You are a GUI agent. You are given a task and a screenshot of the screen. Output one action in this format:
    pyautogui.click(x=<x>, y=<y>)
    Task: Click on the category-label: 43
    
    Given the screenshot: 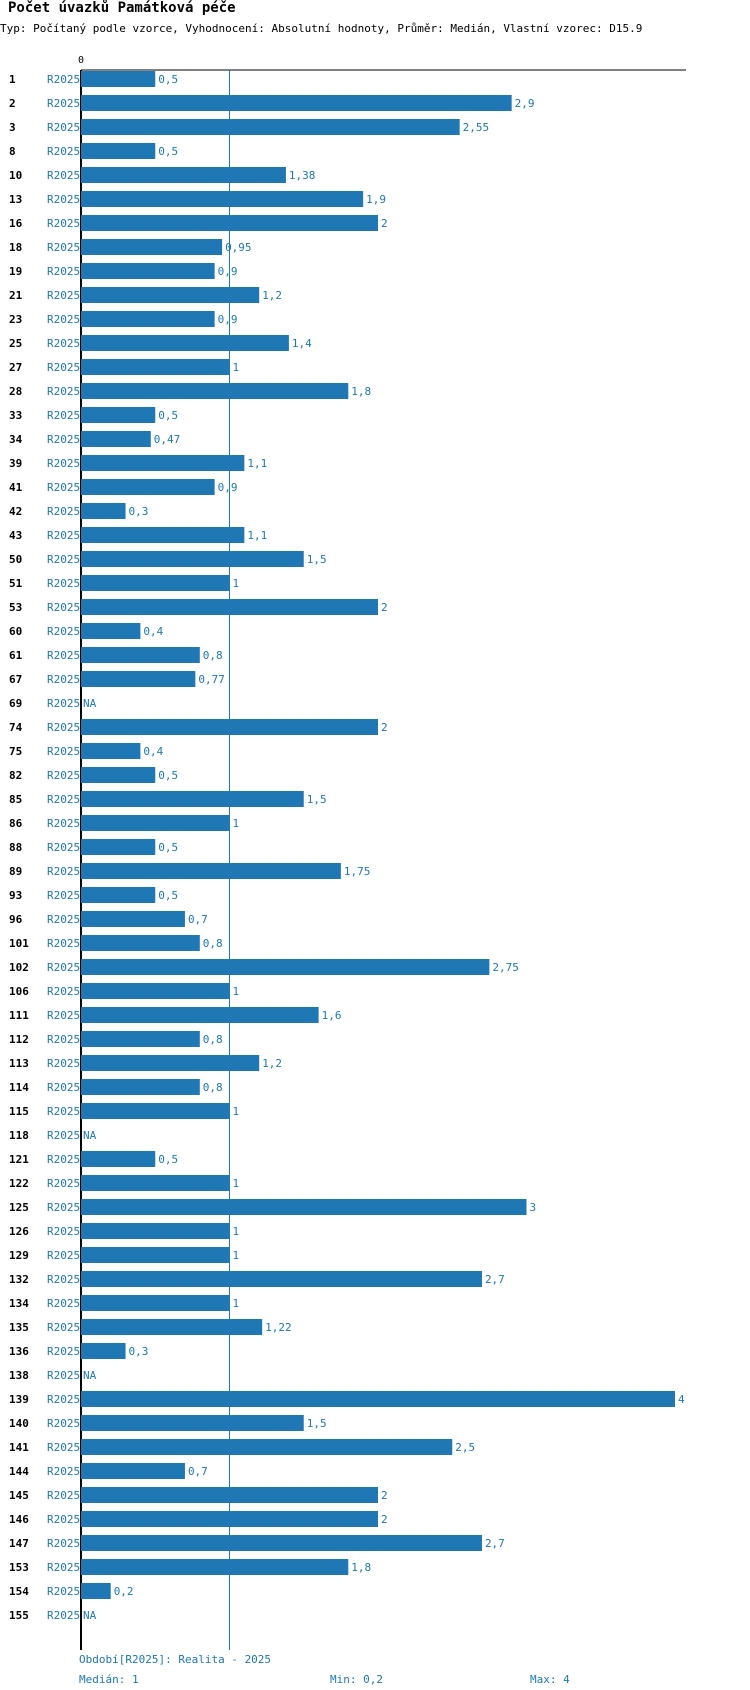 What is the action you would take?
    pyautogui.click(x=15, y=535)
    